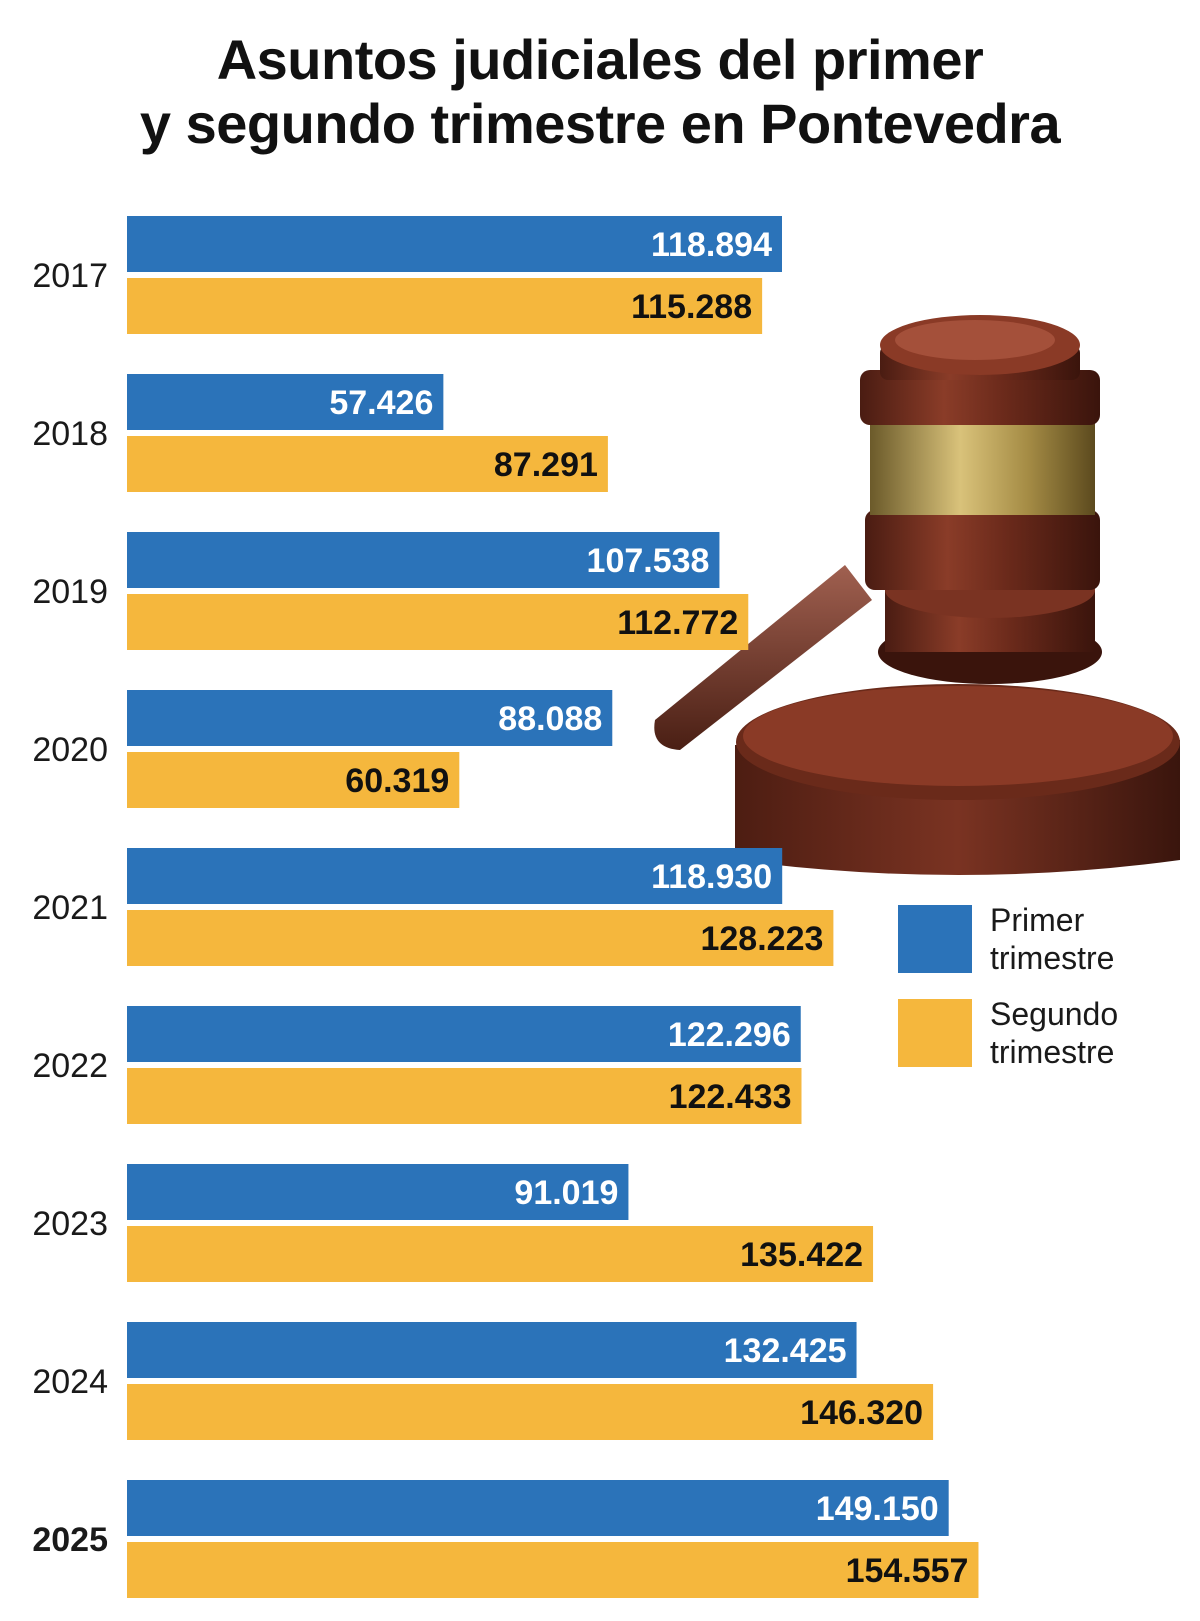 The image size is (1200, 1621). I want to click on bar-primer-2020, so click(370, 718).